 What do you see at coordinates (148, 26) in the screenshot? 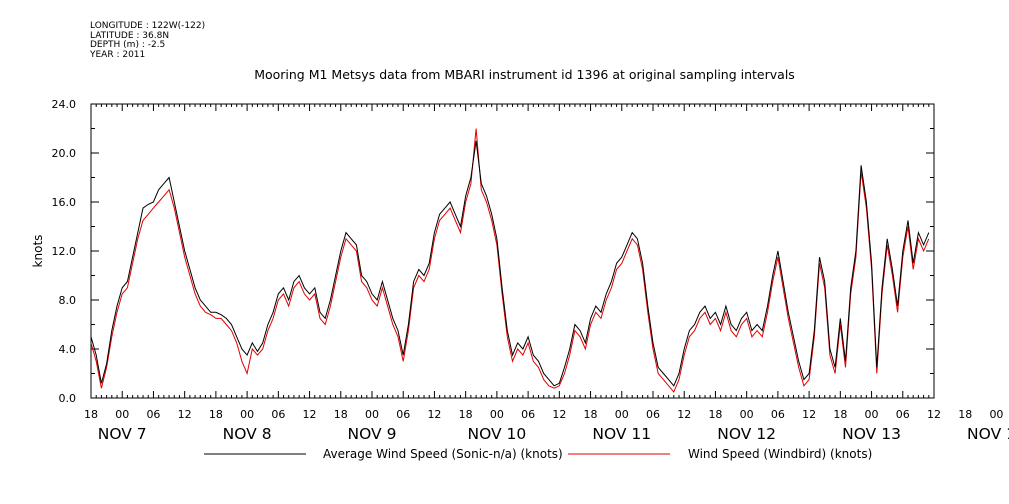
I see `longitude-text: LONGITUDE : 122W(-122)` at bounding box center [148, 26].